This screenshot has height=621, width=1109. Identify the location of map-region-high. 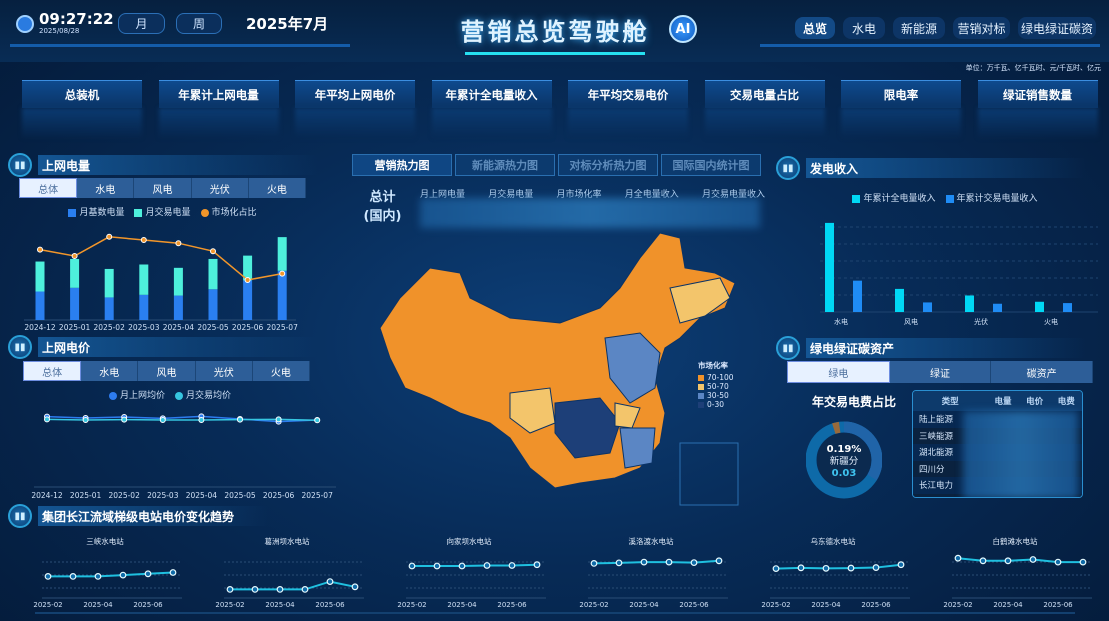
(557, 360).